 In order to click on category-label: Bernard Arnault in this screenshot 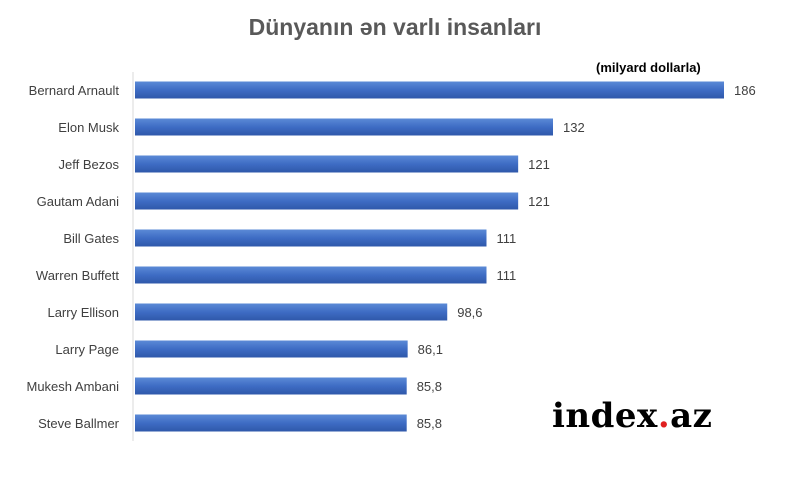, I will do `click(74, 90)`.